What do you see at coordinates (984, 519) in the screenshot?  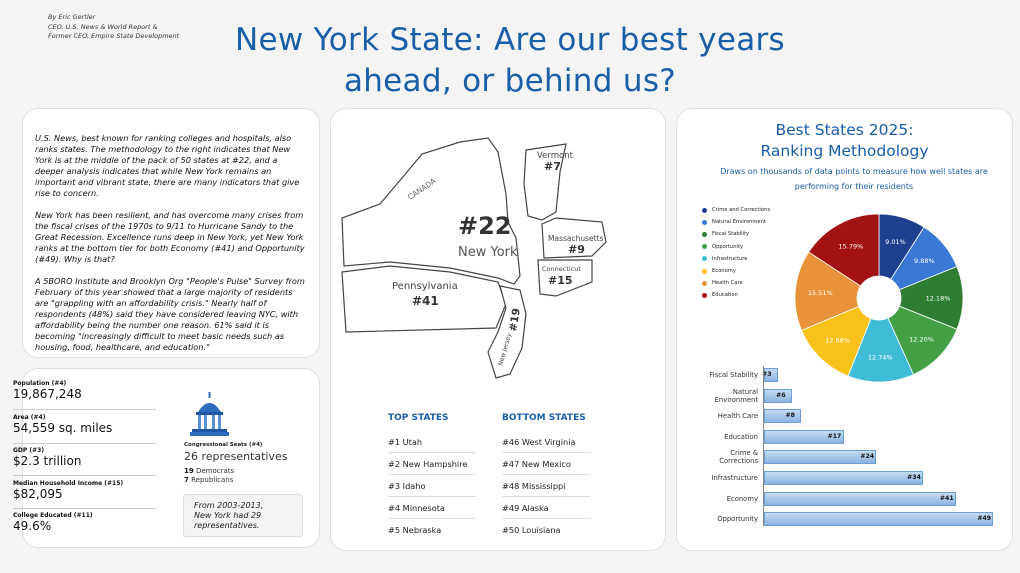 I see `bar-value-label: #49` at bounding box center [984, 519].